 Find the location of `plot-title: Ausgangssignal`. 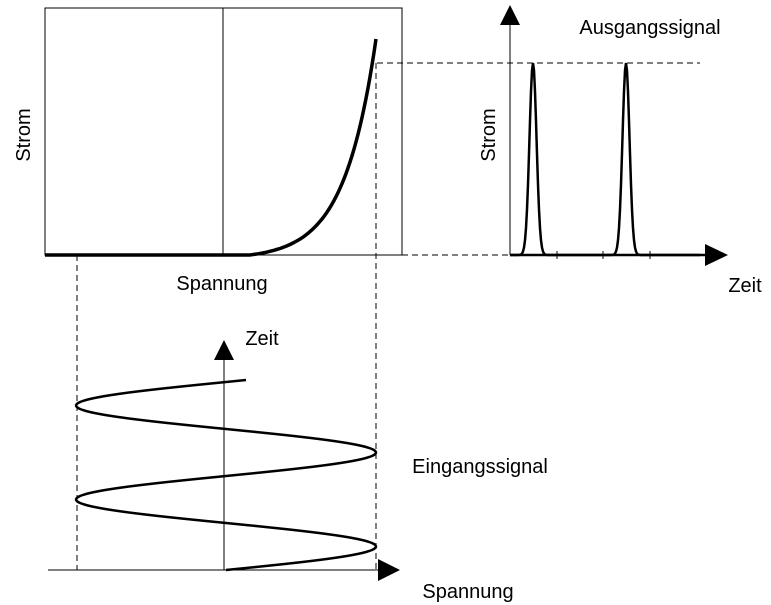

plot-title: Ausgangssignal is located at coordinates (649, 28).